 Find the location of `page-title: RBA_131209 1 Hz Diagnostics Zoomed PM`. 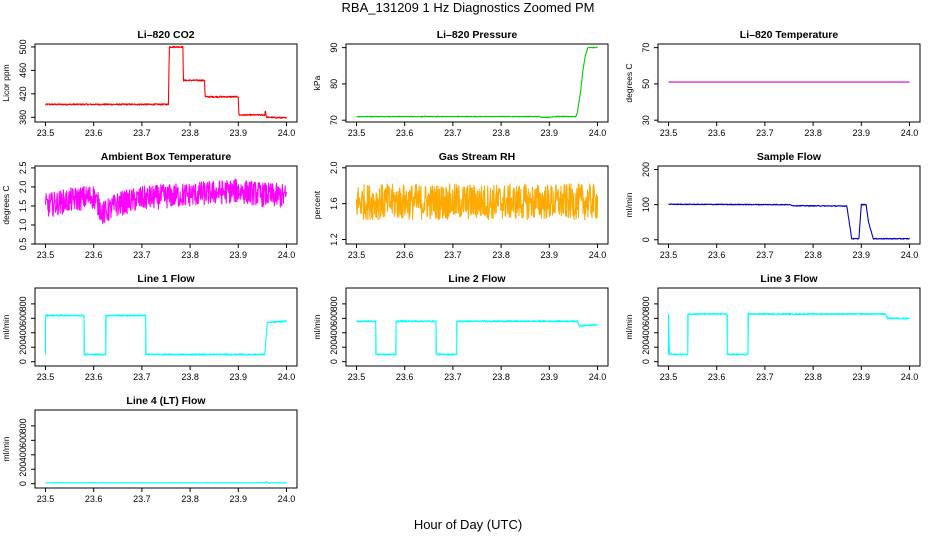

page-title: RBA_131209 1 Hz Diagnostics Zoomed PM is located at coordinates (468, 7).